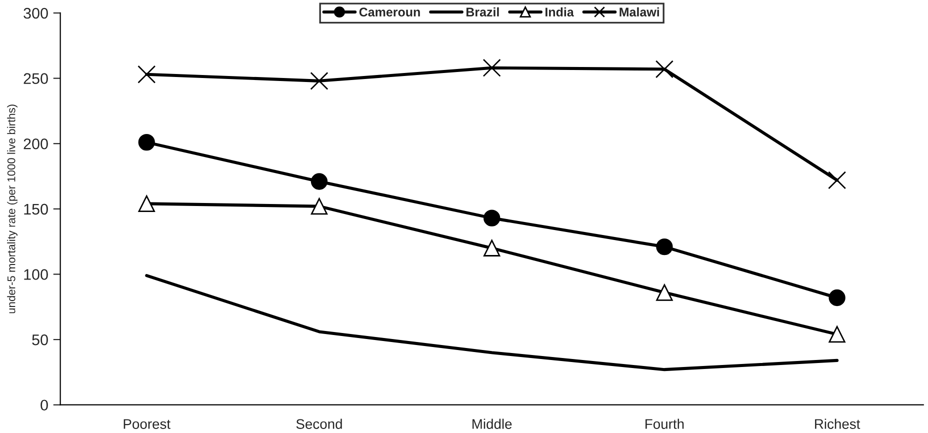 This screenshot has height=433, width=928. Describe the element at coordinates (36, 144) in the screenshot. I see `y-tick-label: 200` at that location.